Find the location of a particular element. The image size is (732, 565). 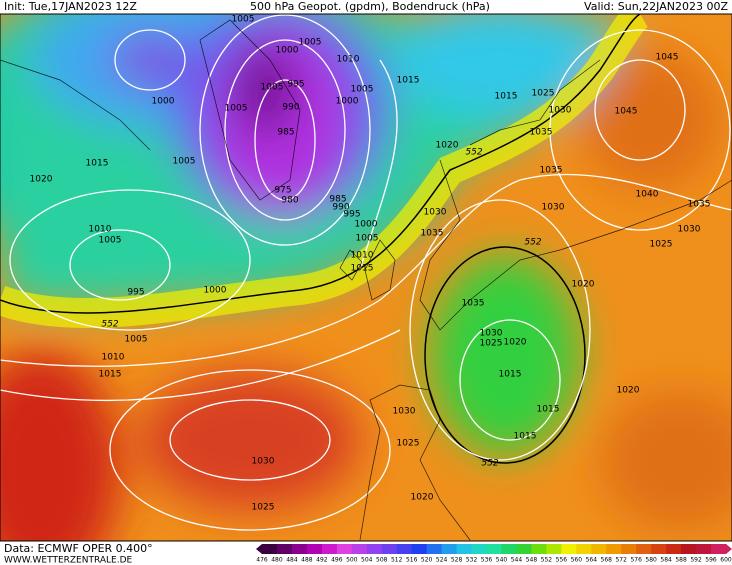

colorbar-label: 596 is located at coordinates (711, 560).